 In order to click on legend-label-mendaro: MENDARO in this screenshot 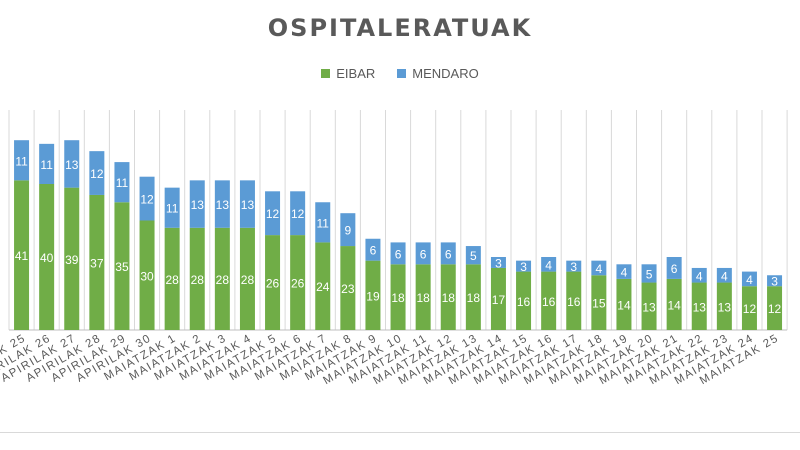, I will do `click(445, 73)`.